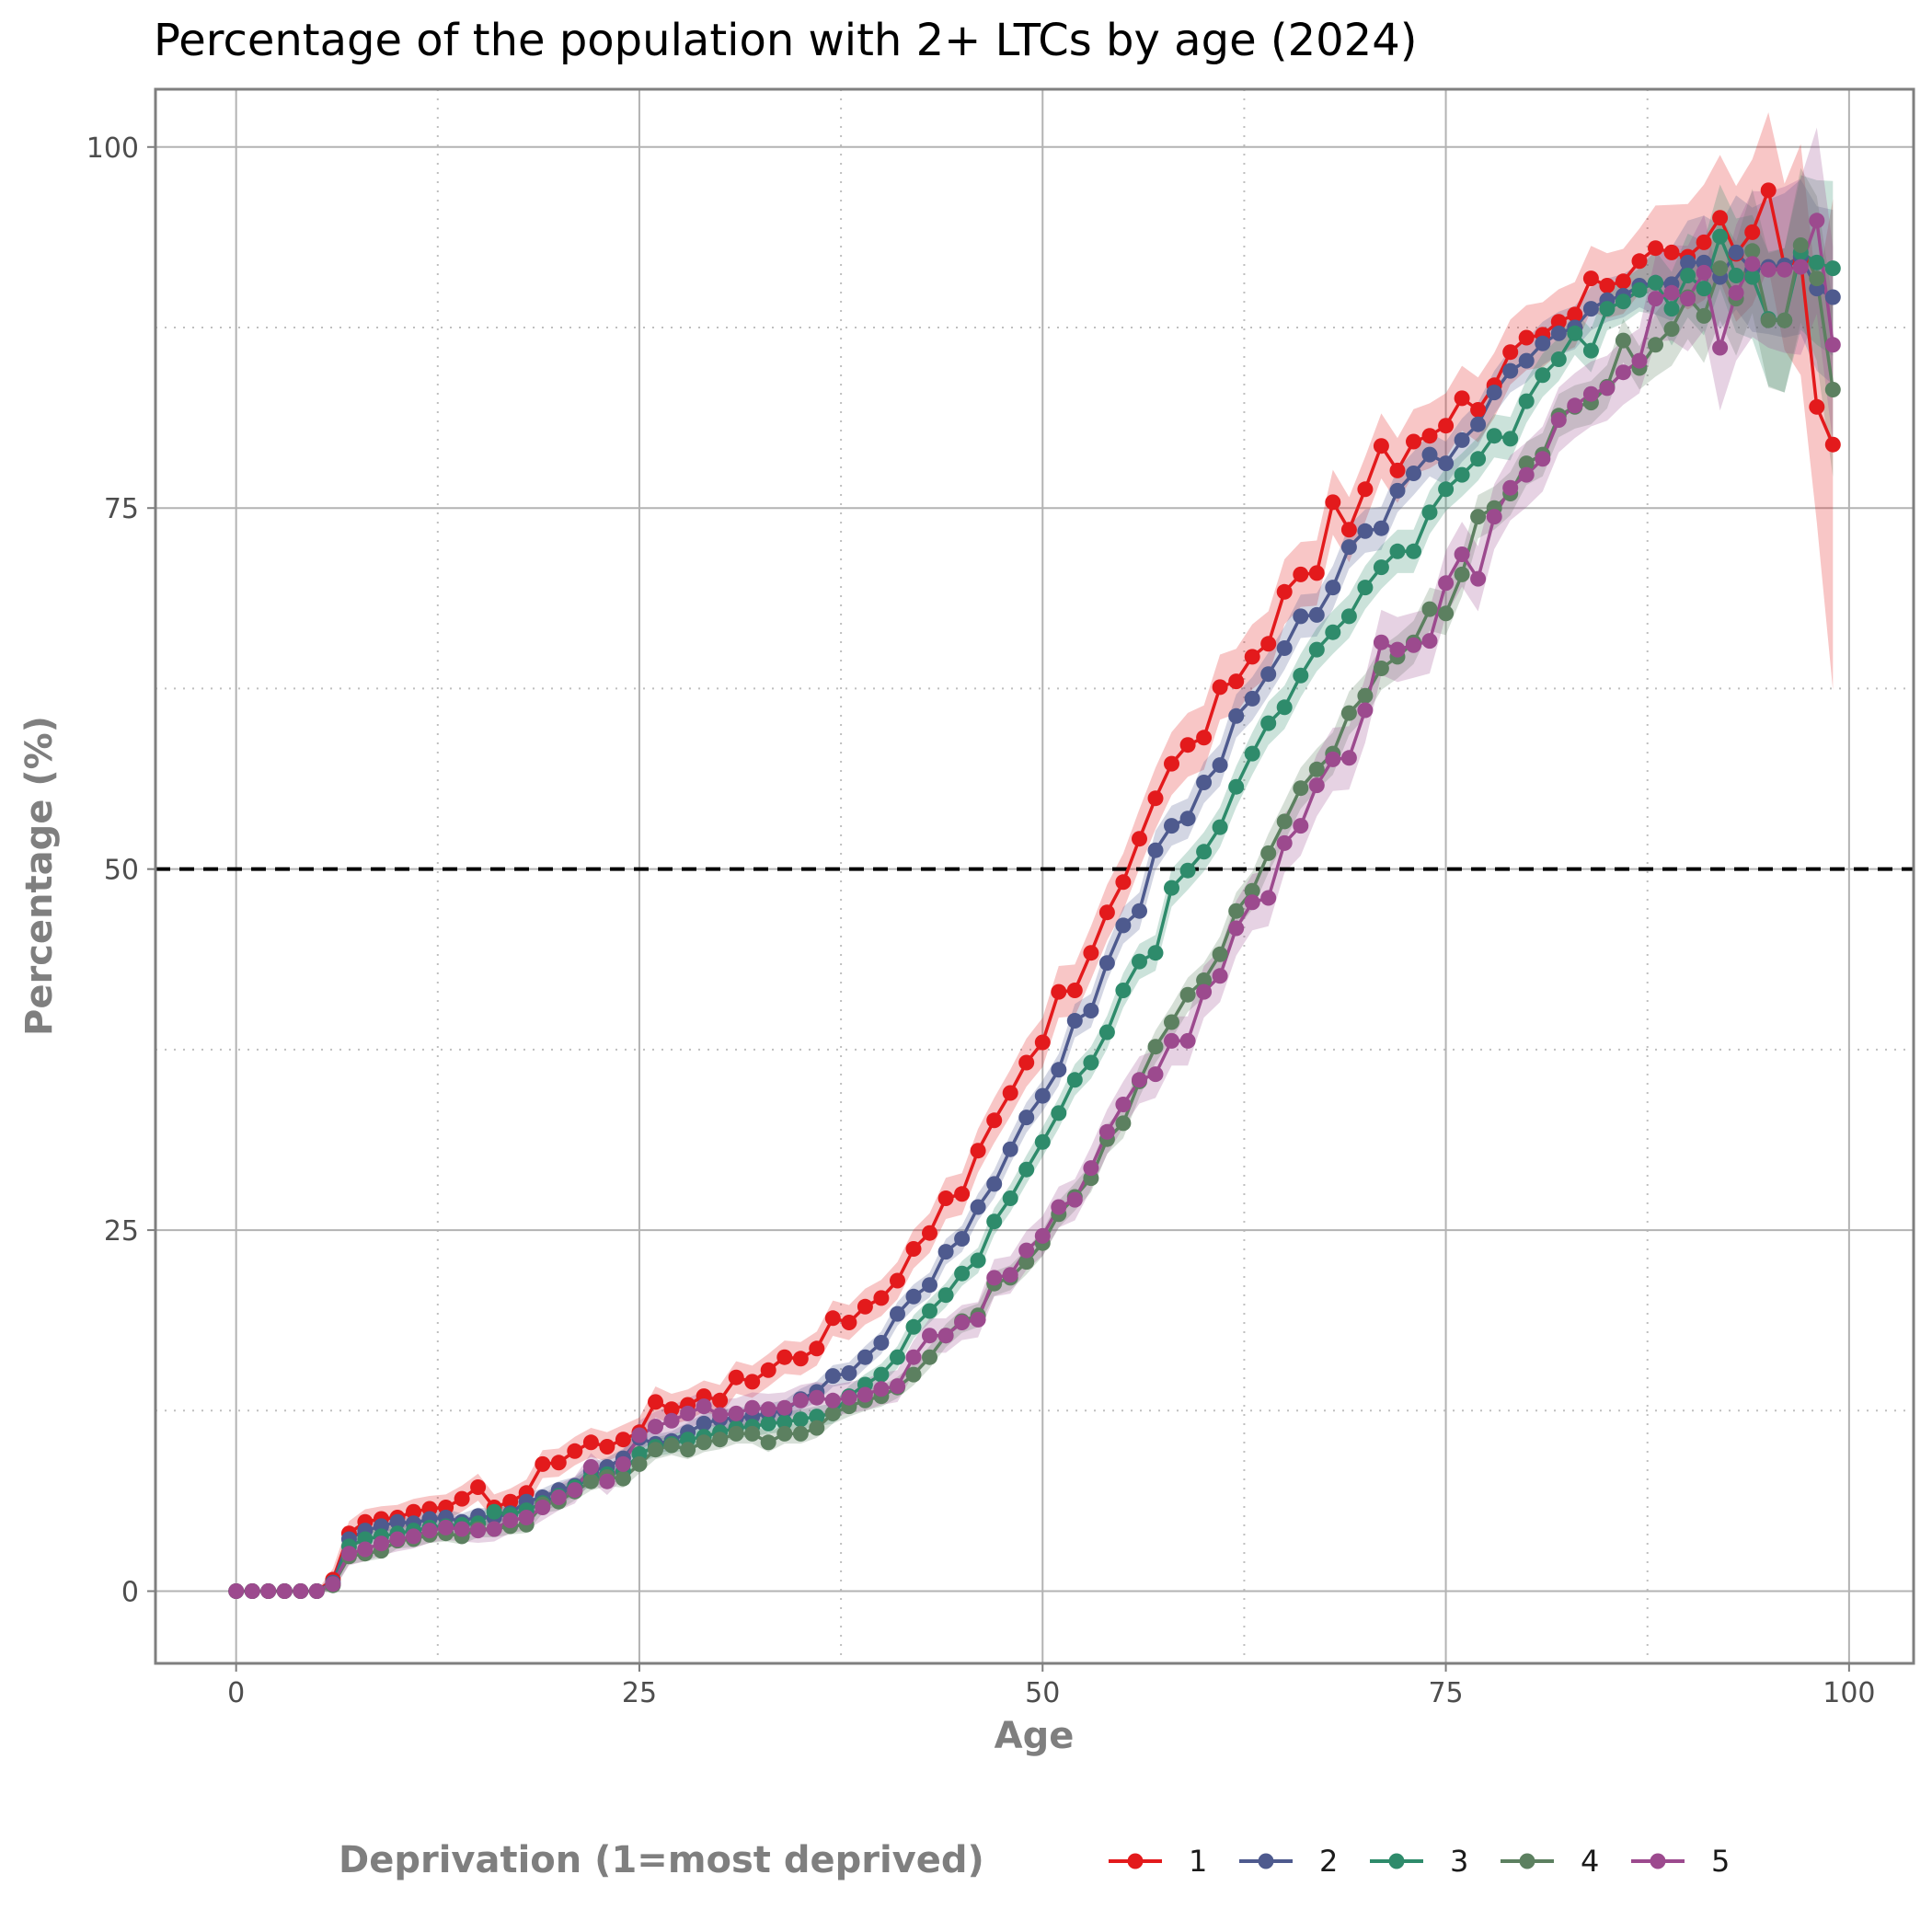 The image size is (1932, 1932). I want to click on legend-label: 4, so click(1590, 1861).